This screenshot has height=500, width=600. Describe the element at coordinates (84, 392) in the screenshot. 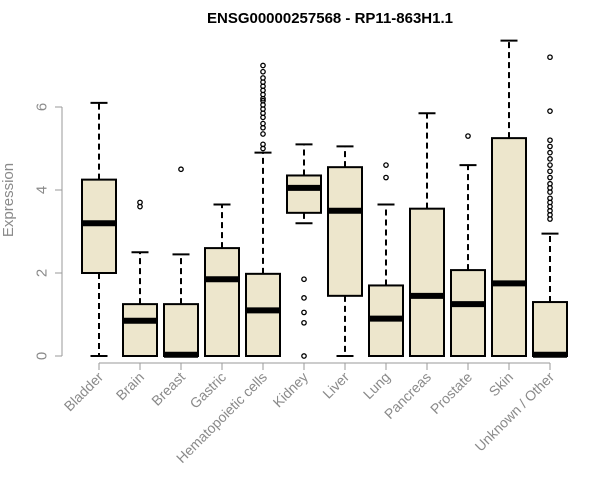

I see `x-tick-label: Bladder` at that location.